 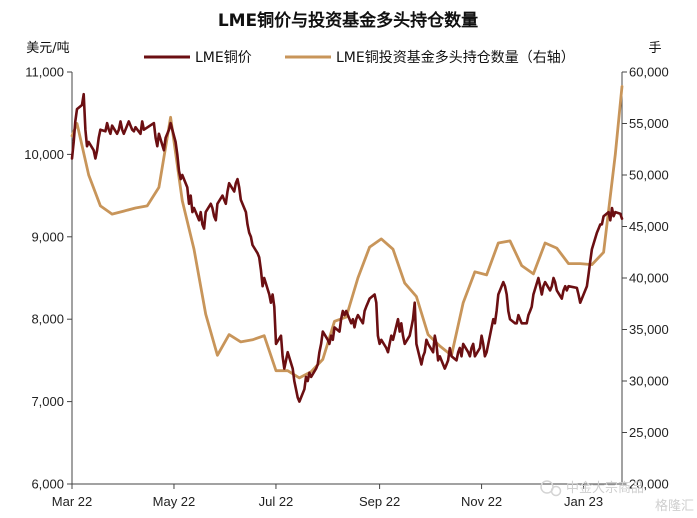 What do you see at coordinates (649, 278) in the screenshot?
I see `y-right-tick-label: 40,000` at bounding box center [649, 278].